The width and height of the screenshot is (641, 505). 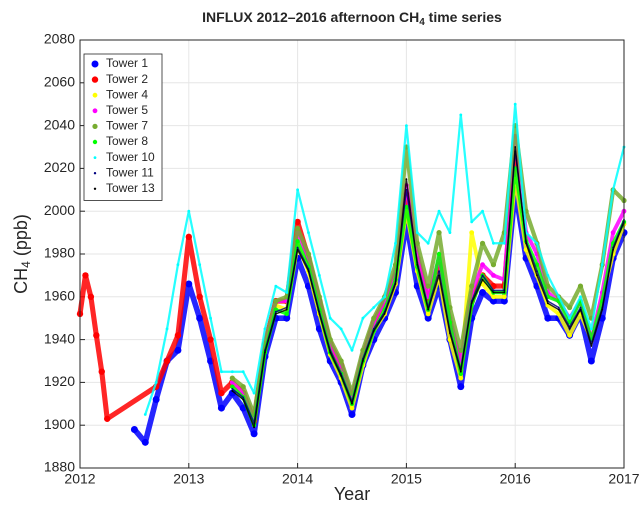 I want to click on y-tick-label: 2020, so click(x=59, y=167).